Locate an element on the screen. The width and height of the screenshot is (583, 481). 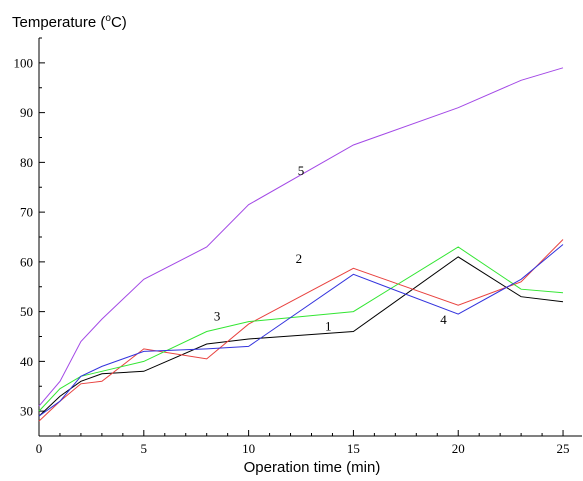
series-label-3: 3 is located at coordinates (217, 316).